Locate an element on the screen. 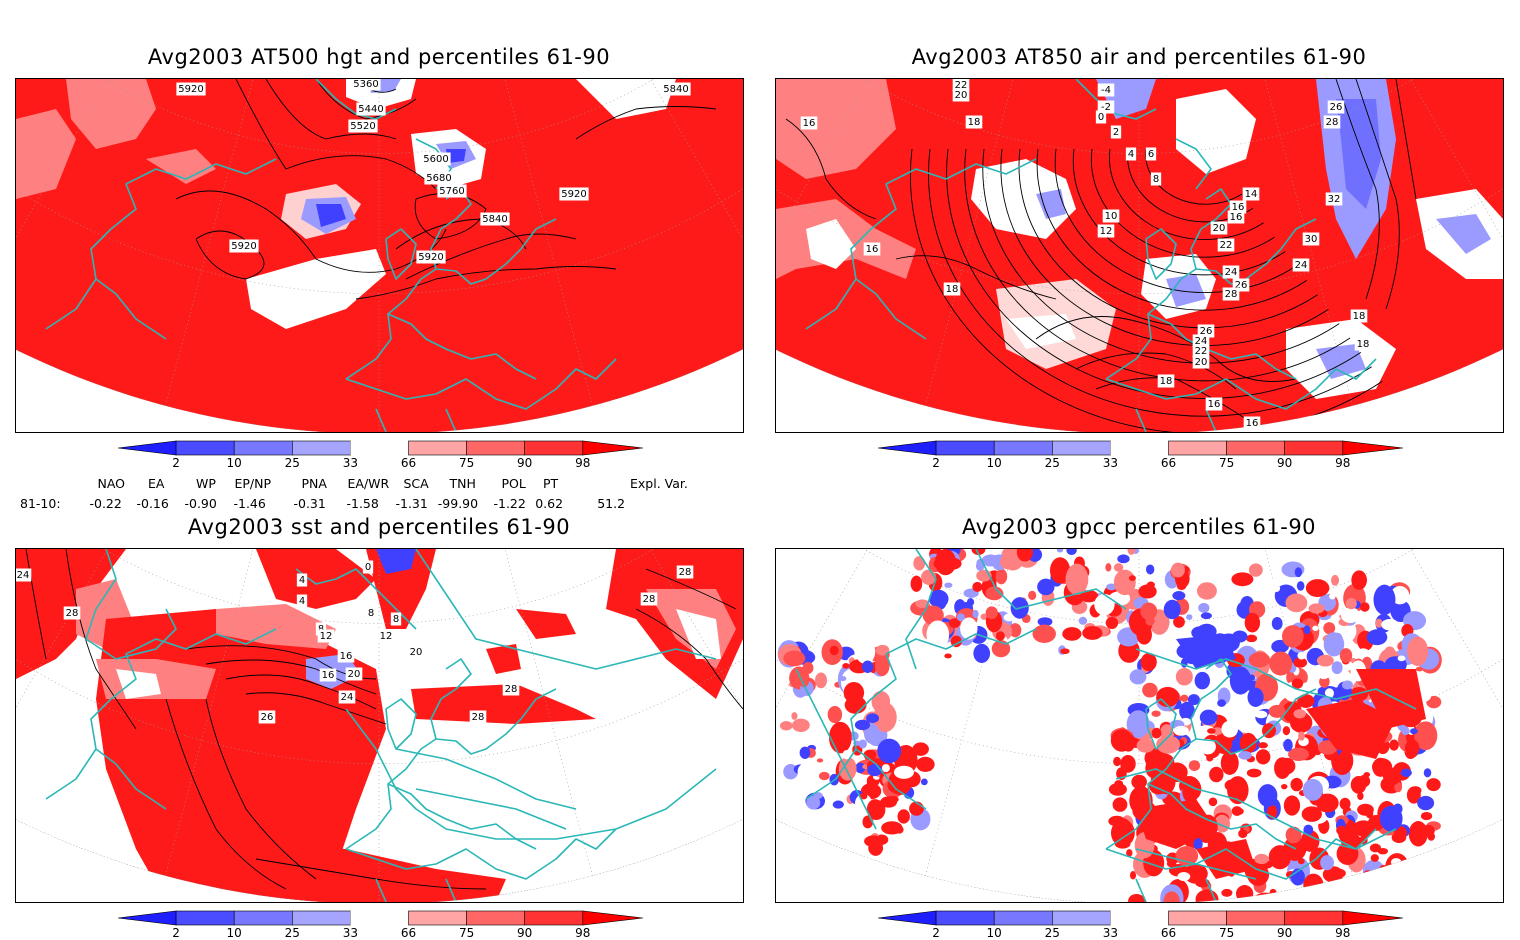  index-value: -1.46 is located at coordinates (249, 503).